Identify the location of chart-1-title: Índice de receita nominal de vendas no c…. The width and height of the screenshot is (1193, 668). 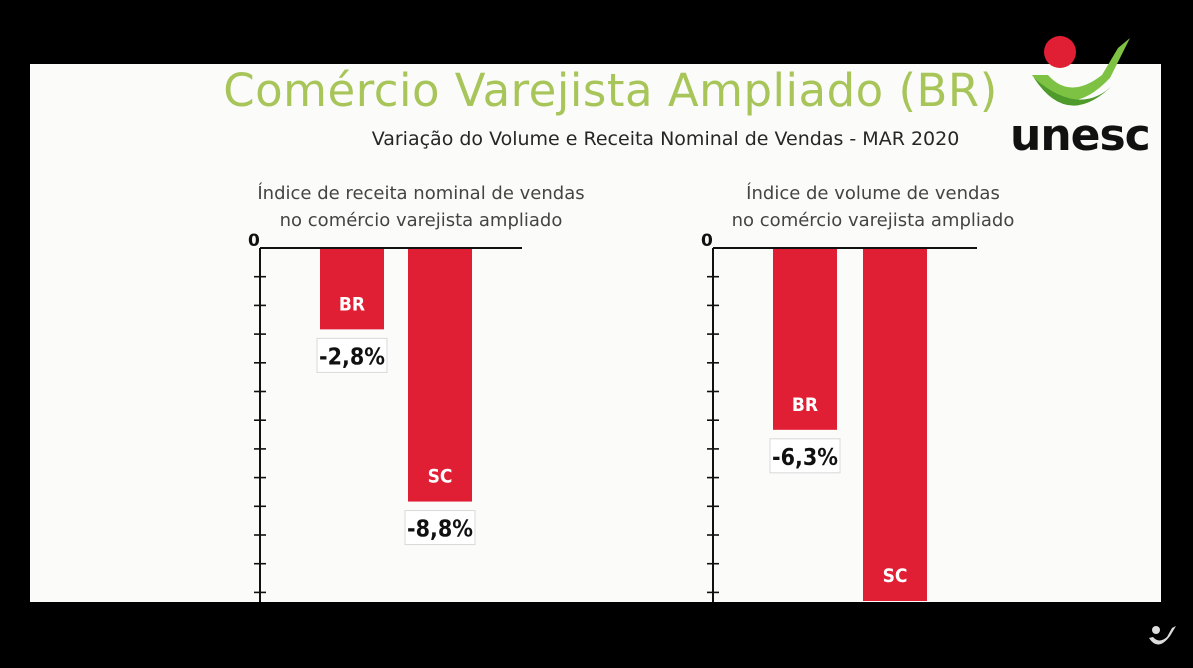
(421, 207).